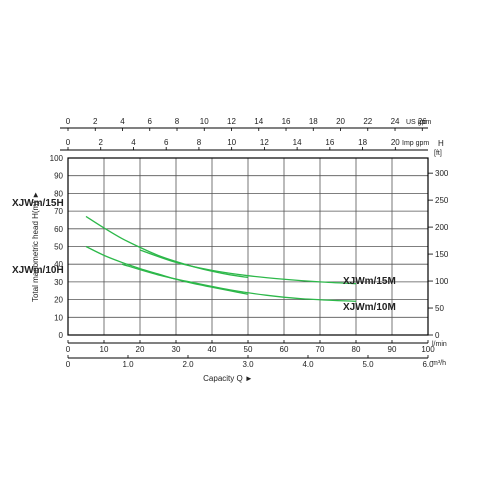  I want to click on x-impgpm-tick-label: 2, so click(101, 142).